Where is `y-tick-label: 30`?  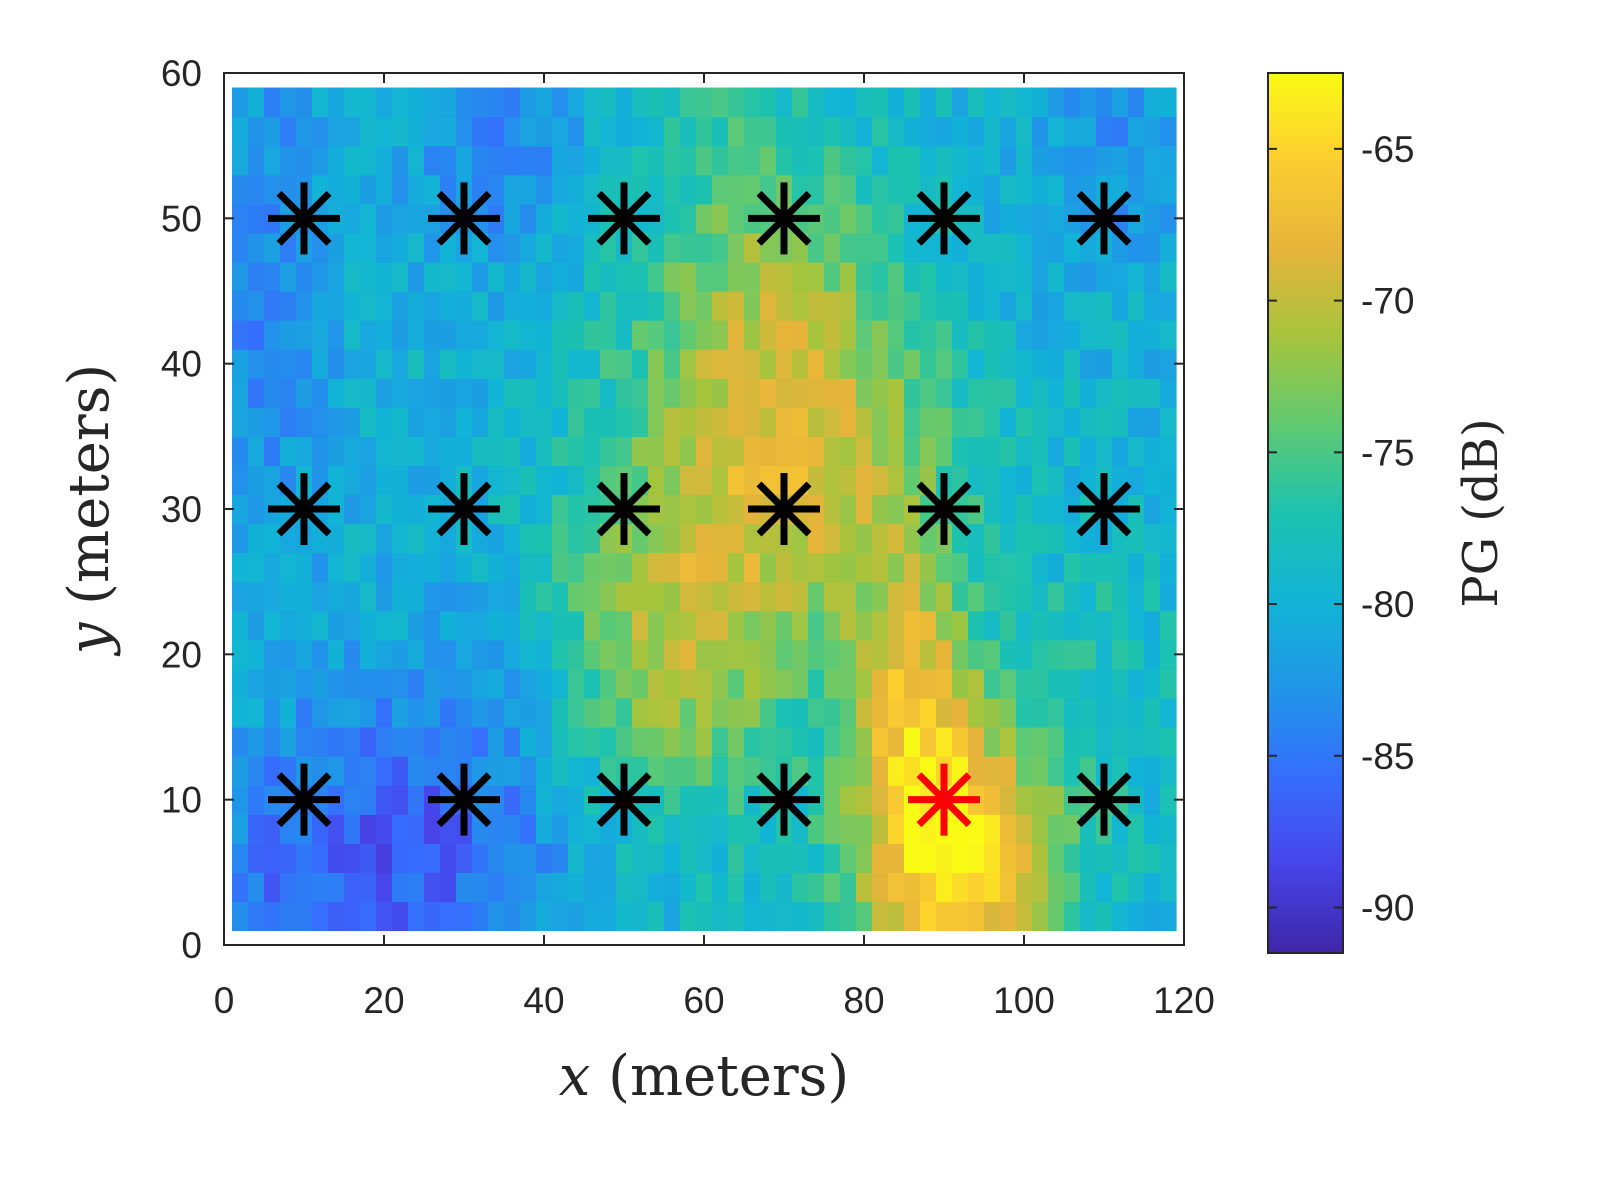
y-tick-label: 30 is located at coordinates (181, 509).